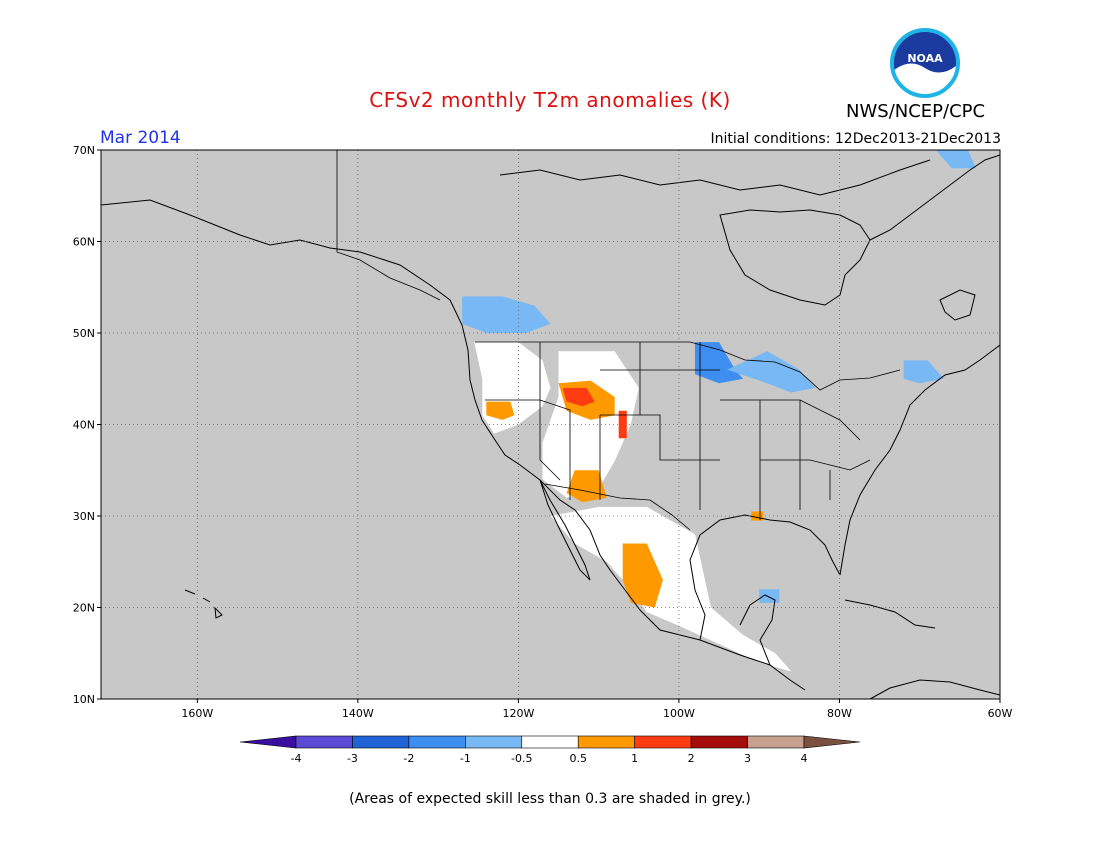 The height and width of the screenshot is (850, 1100). What do you see at coordinates (622, 424) in the screenshot?
I see `region-colorado-hot` at bounding box center [622, 424].